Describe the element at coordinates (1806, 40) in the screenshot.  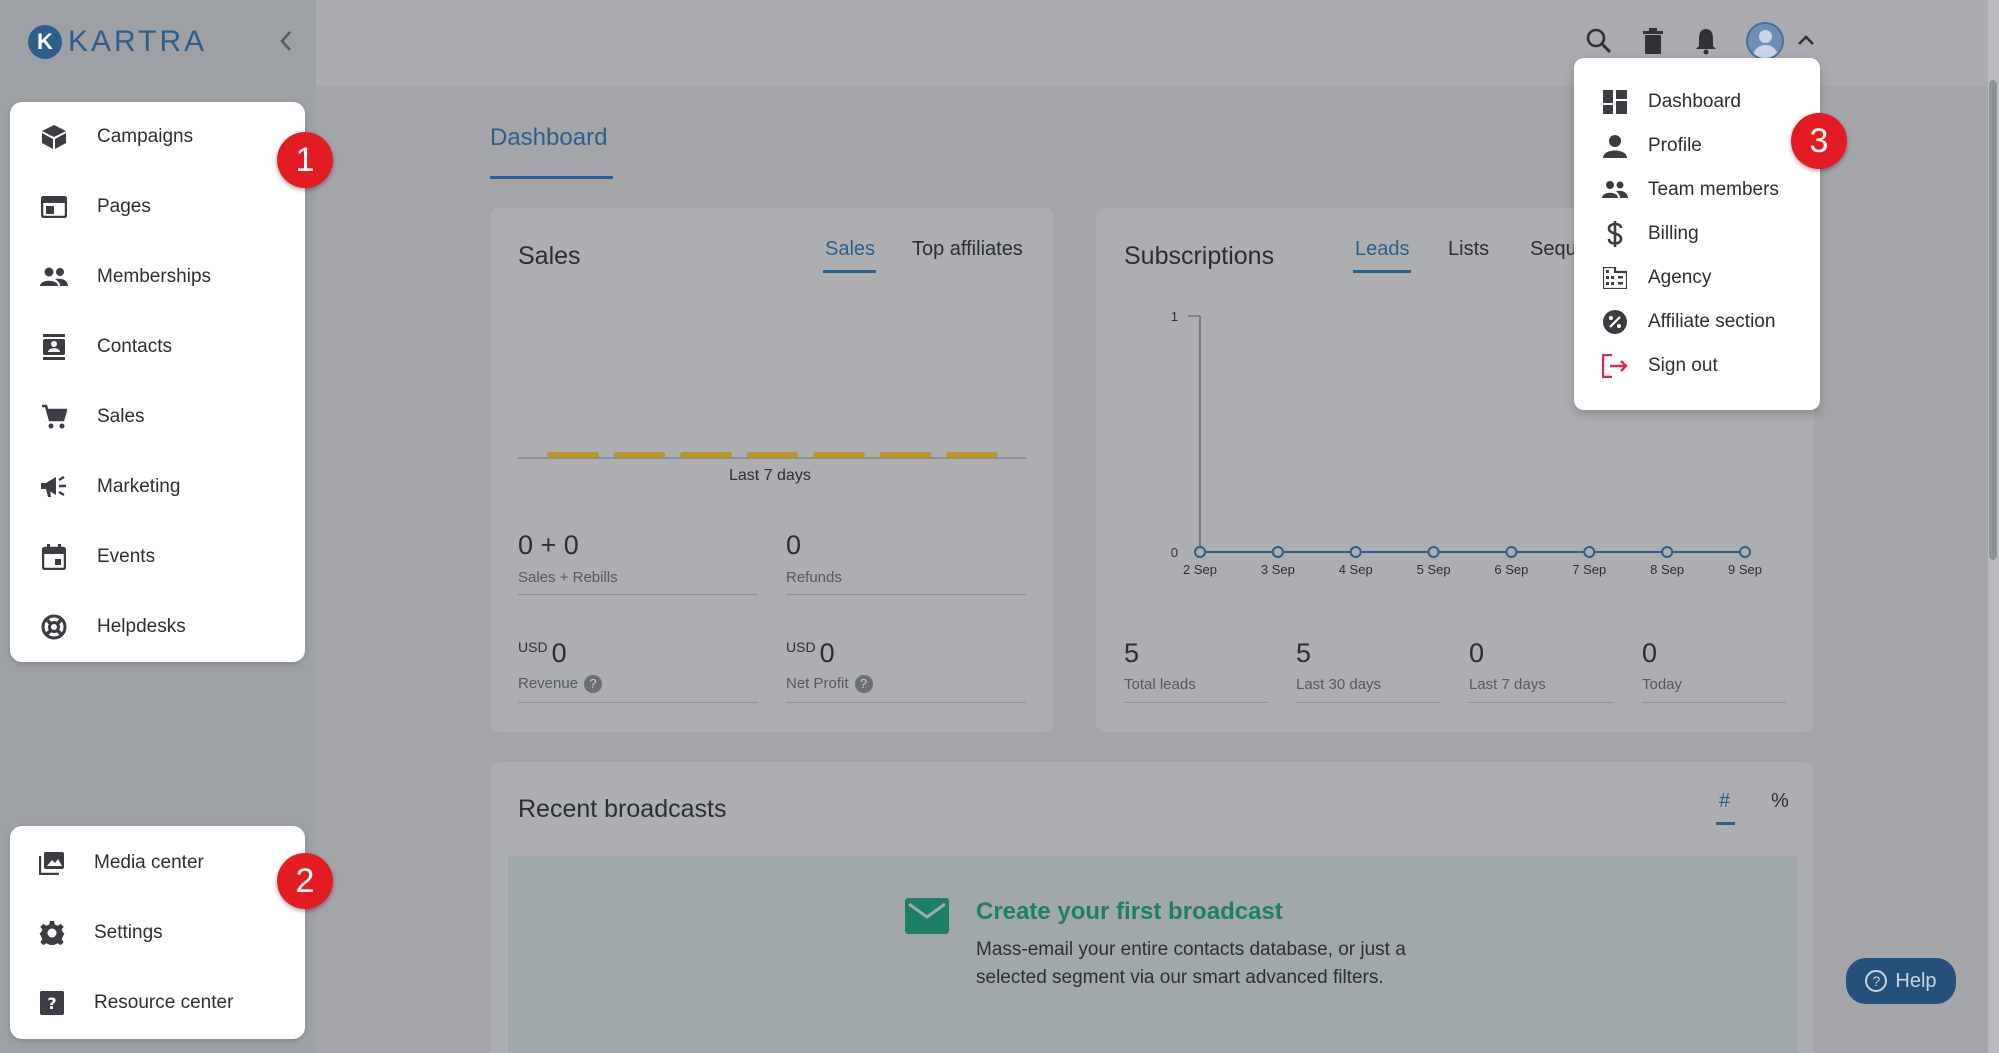
I see `user-menu-toggle` at that location.